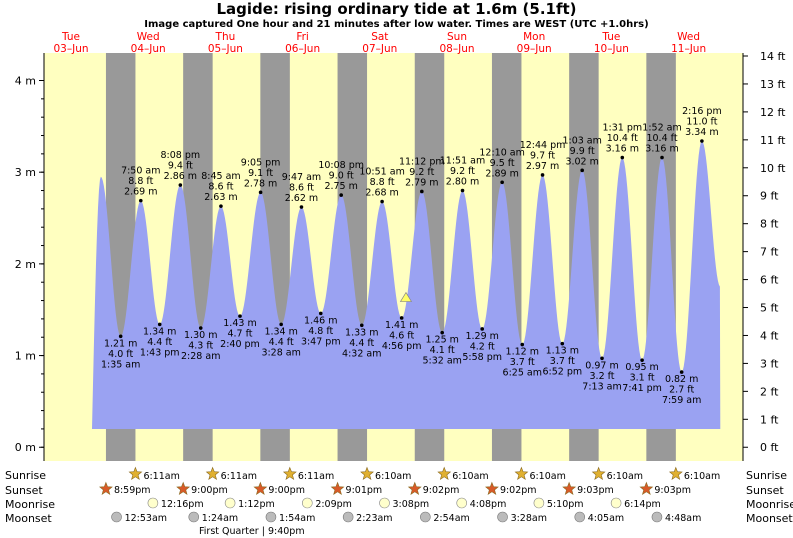  What do you see at coordinates (200, 335) in the screenshot?
I see `low-tide-label: 1.30 m` at bounding box center [200, 335].